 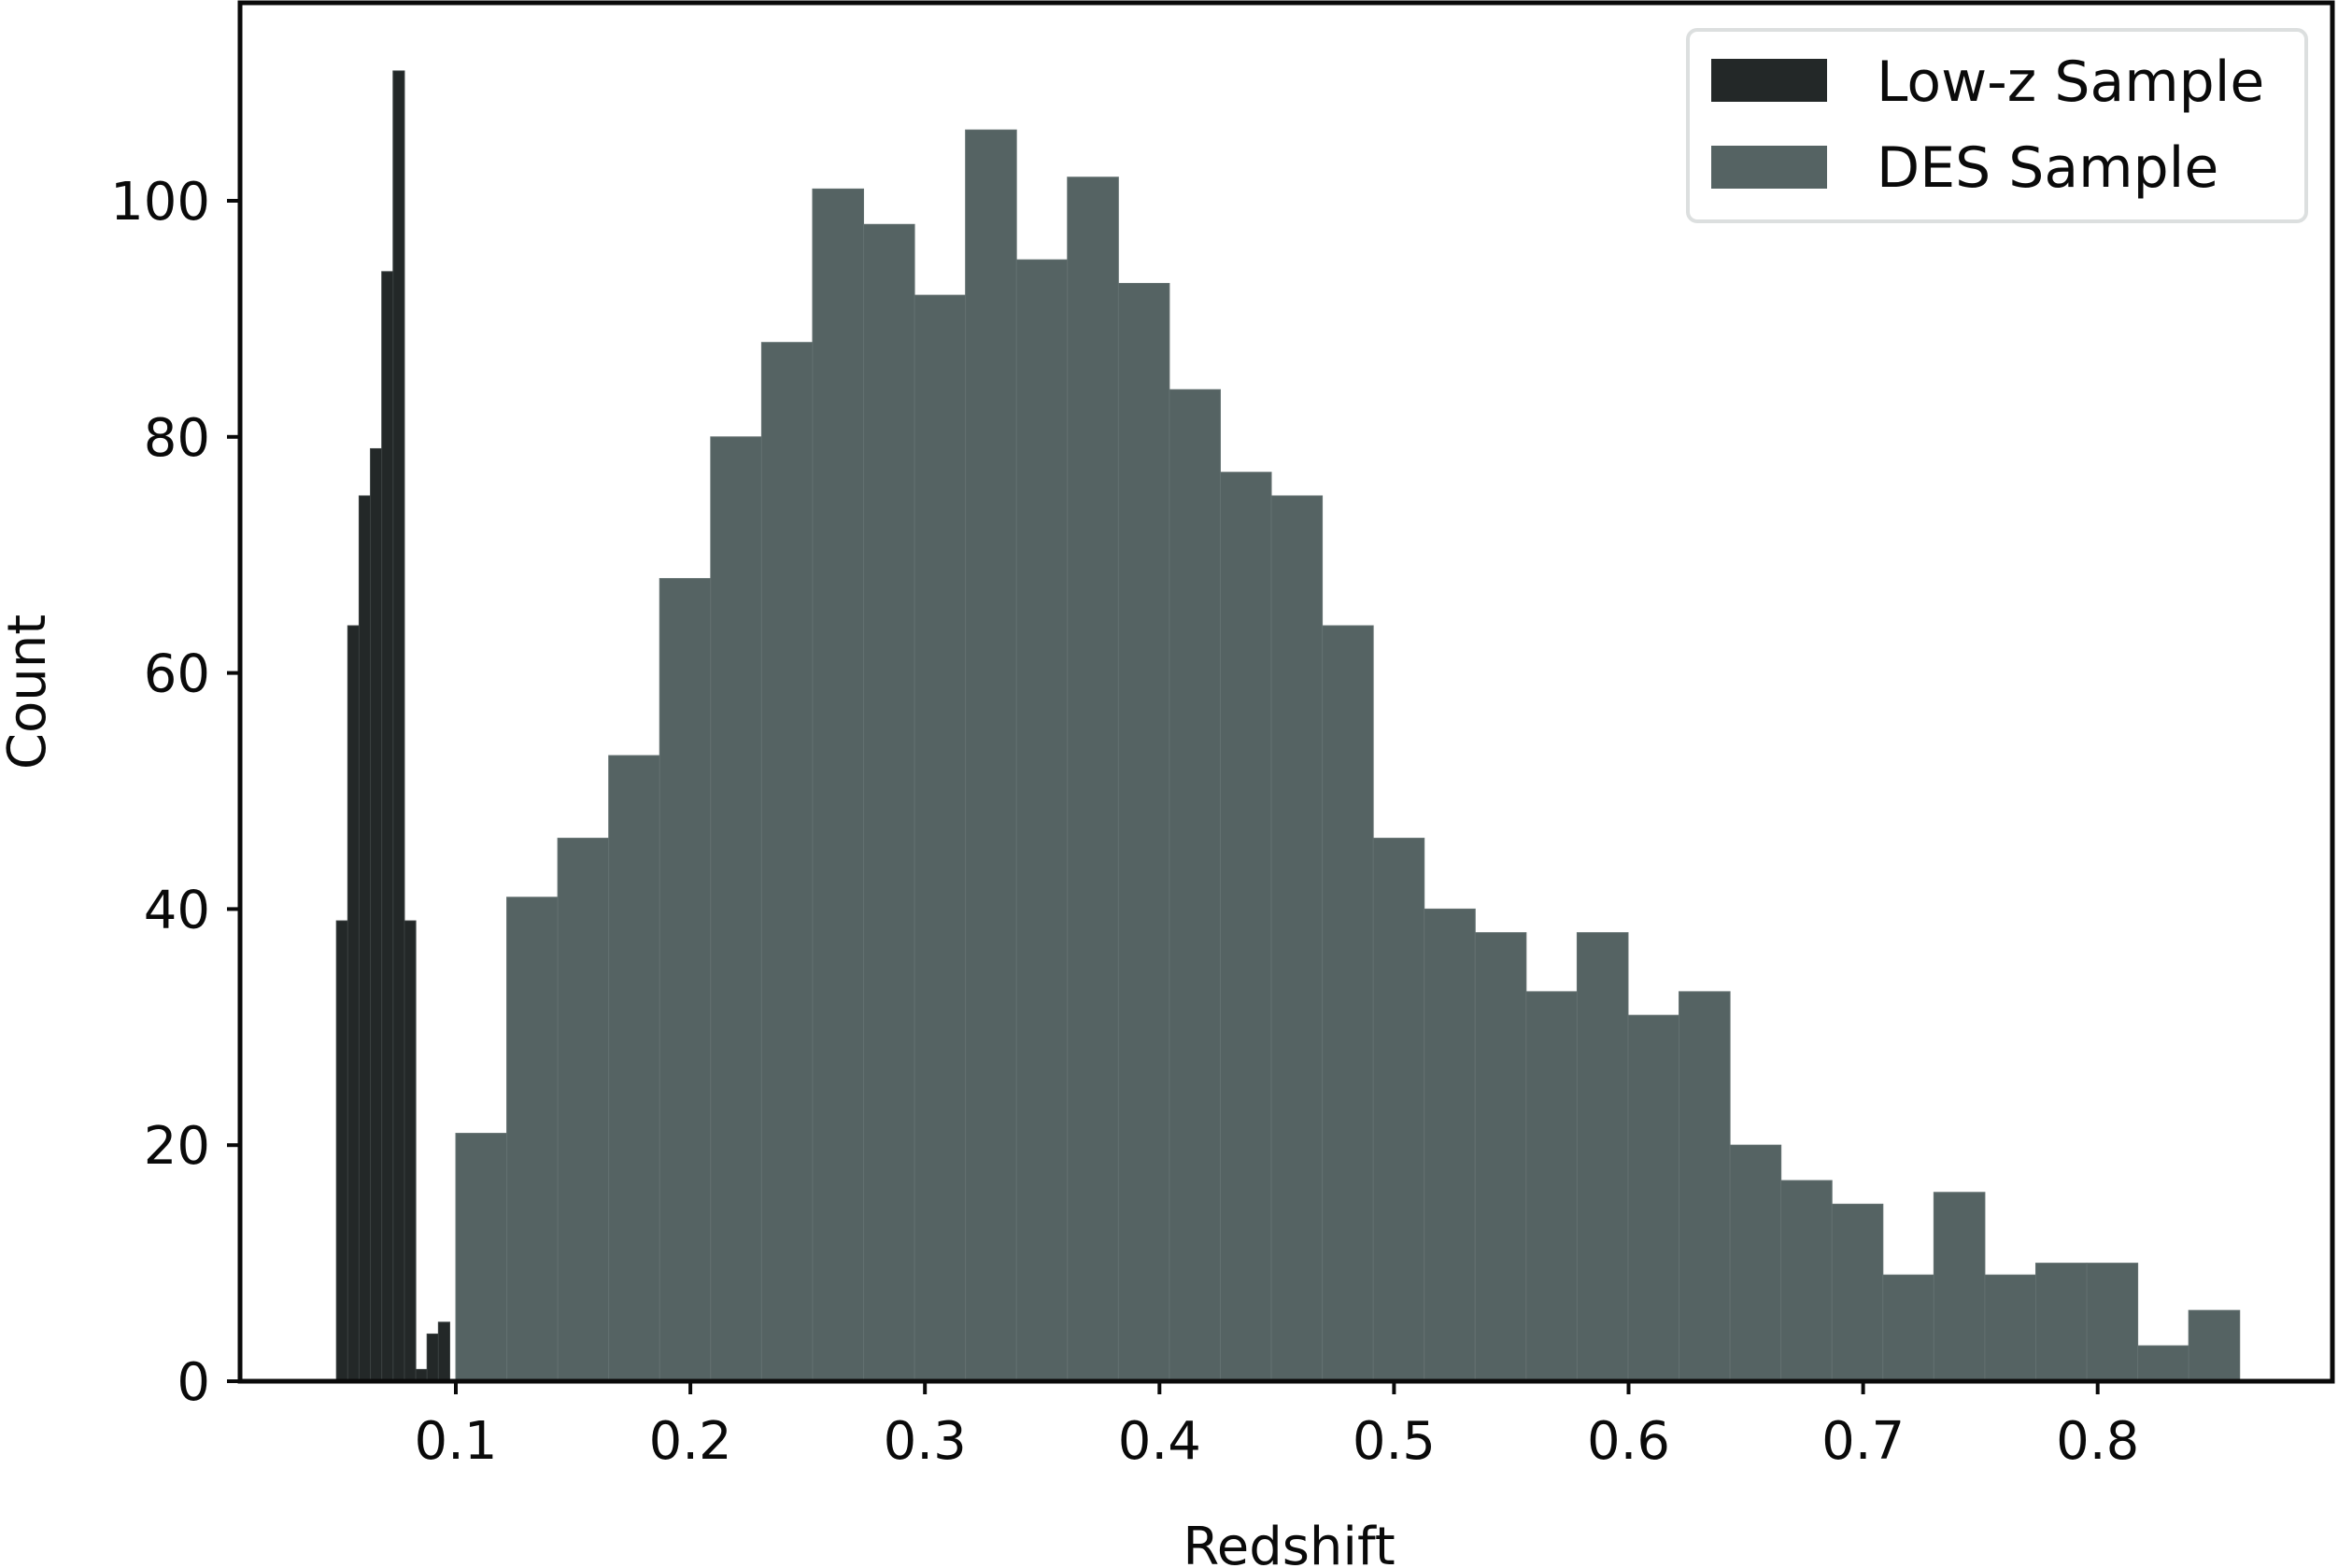 What do you see at coordinates (175, 792) in the screenshot?
I see `y-axis-ticks: 0 20 40 60 80 100` at bounding box center [175, 792].